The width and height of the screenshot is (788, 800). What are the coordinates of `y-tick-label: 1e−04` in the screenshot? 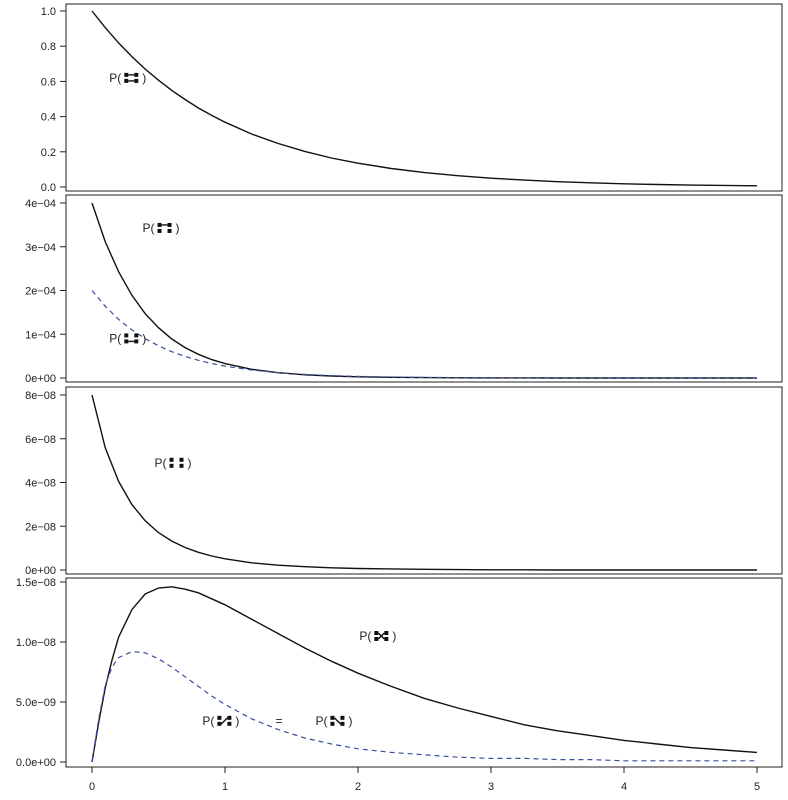 It's located at (40, 335).